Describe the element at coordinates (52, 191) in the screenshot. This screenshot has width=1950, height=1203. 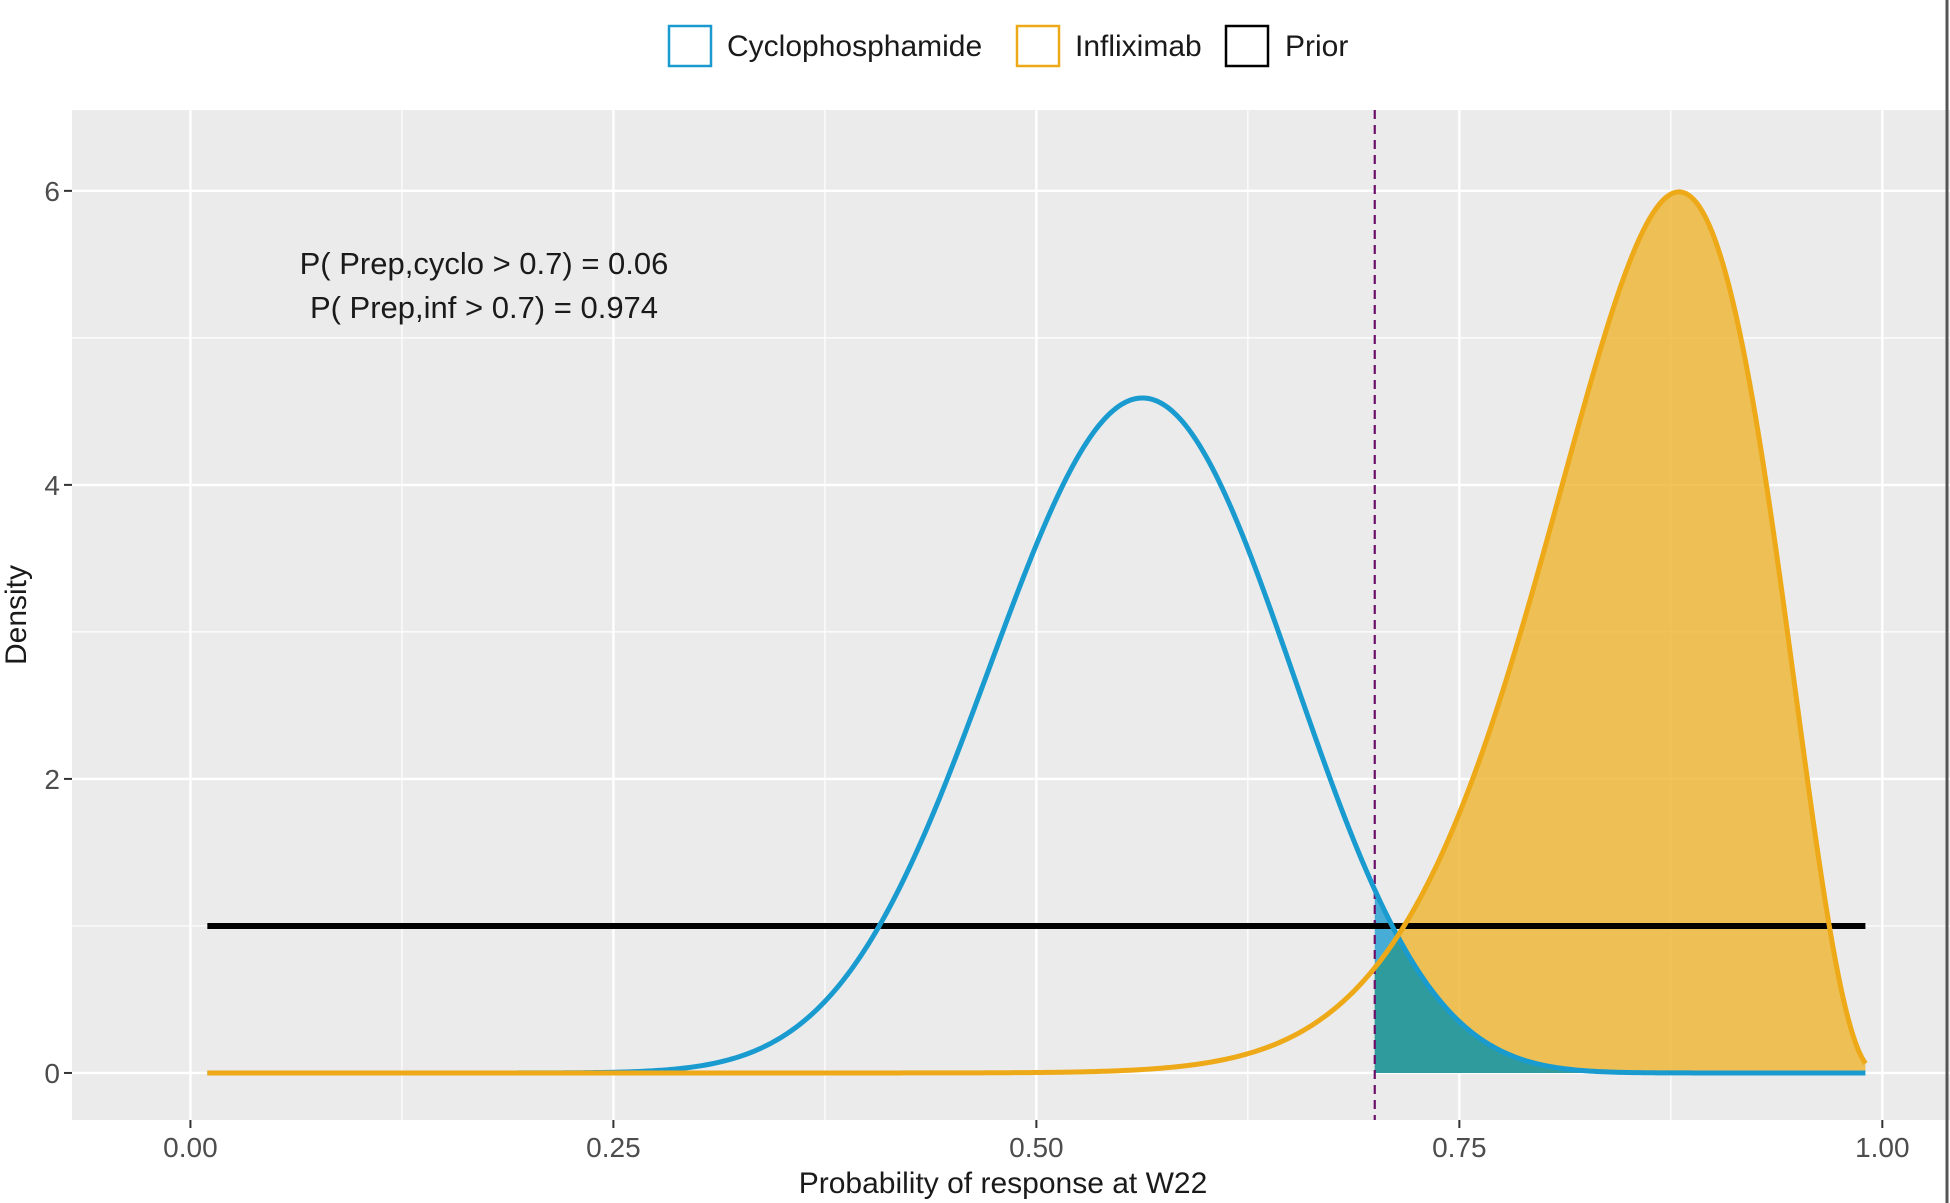
I see `y-tick-label: 6` at that location.